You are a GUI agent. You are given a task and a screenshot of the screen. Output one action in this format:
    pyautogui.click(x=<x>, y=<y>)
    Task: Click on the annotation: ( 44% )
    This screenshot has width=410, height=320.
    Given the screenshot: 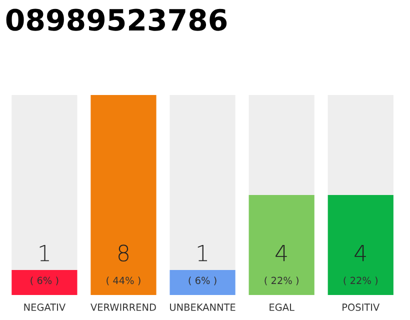 What is the action you would take?
    pyautogui.click(x=123, y=281)
    